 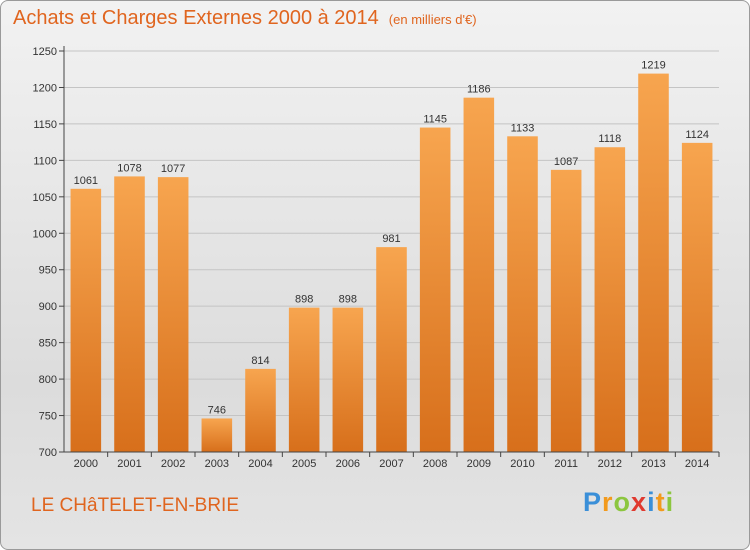 What do you see at coordinates (217, 464) in the screenshot?
I see `x-tick-label: 2003` at bounding box center [217, 464].